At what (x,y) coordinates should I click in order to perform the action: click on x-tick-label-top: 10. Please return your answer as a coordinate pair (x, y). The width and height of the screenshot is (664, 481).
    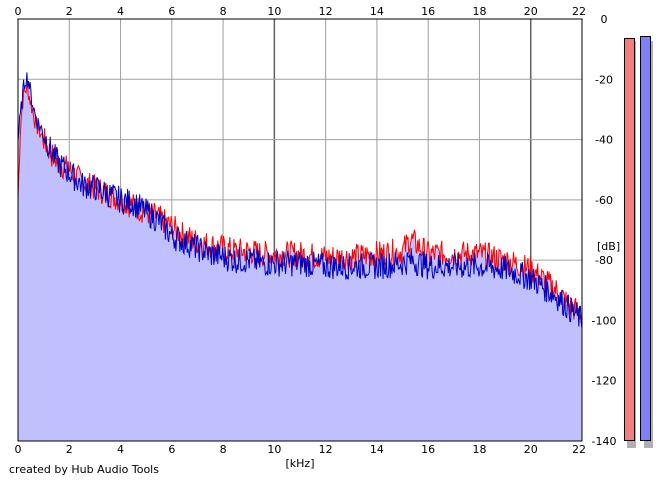
    Looking at the image, I should click on (274, 11).